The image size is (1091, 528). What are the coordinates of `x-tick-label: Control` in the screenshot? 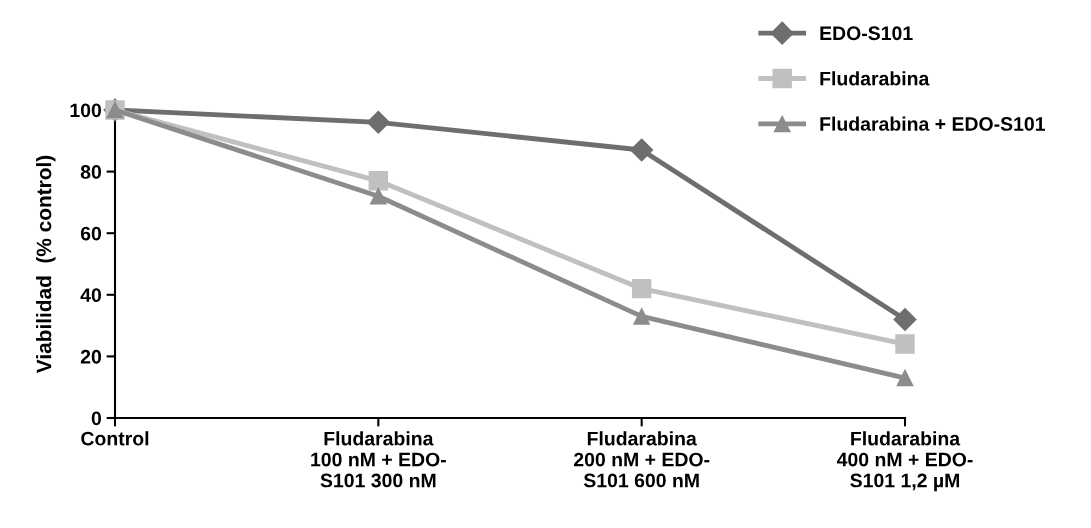 It's located at (115, 438).